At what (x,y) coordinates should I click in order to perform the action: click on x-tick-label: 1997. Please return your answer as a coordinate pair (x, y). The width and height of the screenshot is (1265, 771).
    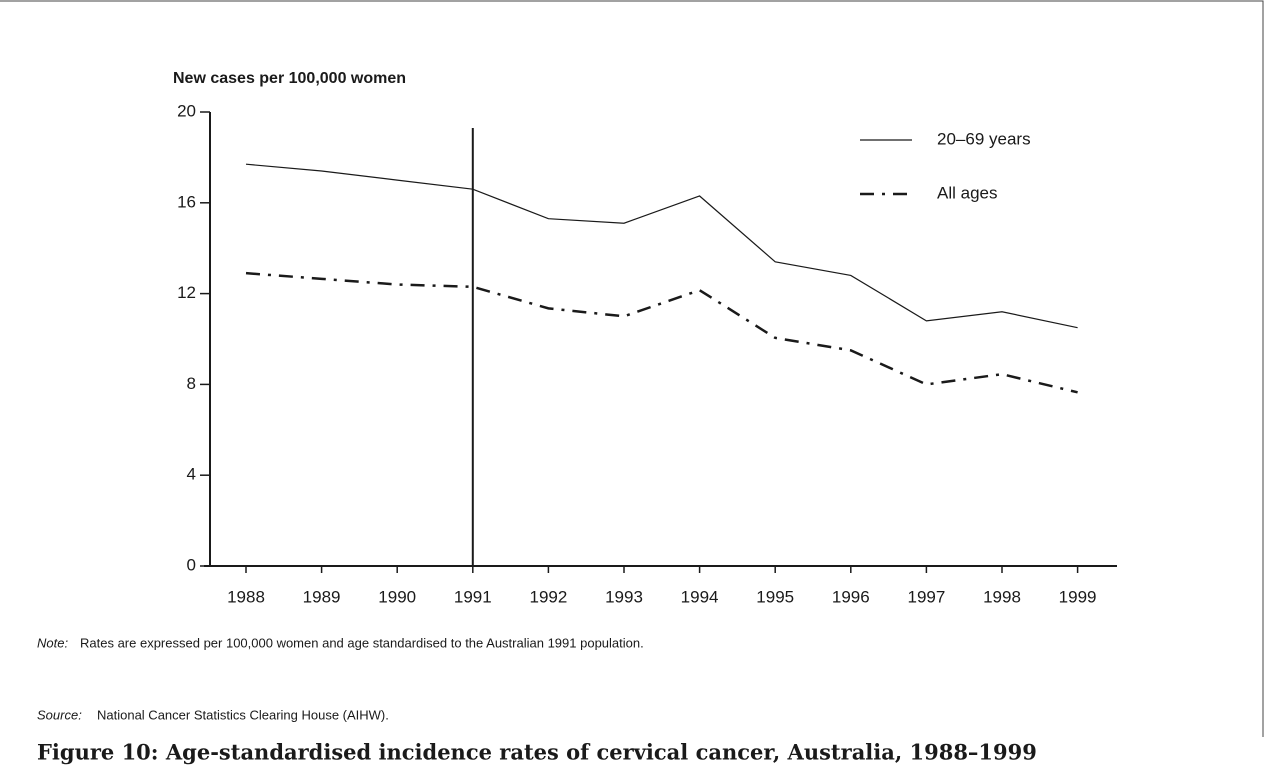
    Looking at the image, I should click on (926, 596).